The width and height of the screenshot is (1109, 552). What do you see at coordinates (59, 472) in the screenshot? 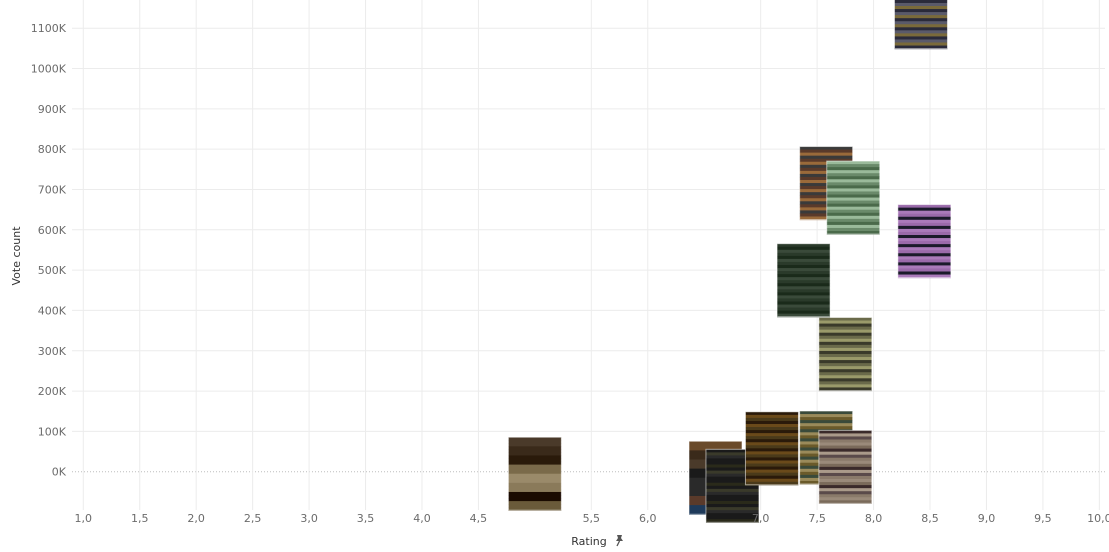
I see `y-tick-label: 0K` at bounding box center [59, 472].